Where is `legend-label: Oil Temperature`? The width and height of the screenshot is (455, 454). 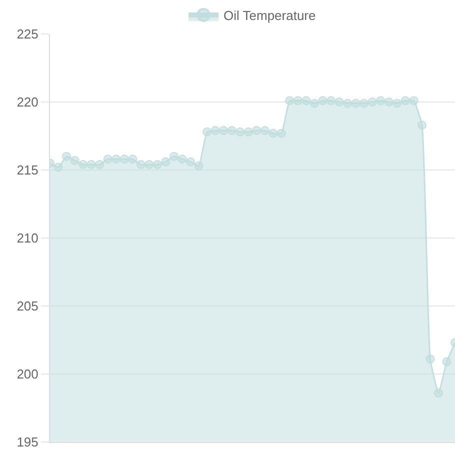 legend-label: Oil Temperature is located at coordinates (270, 16).